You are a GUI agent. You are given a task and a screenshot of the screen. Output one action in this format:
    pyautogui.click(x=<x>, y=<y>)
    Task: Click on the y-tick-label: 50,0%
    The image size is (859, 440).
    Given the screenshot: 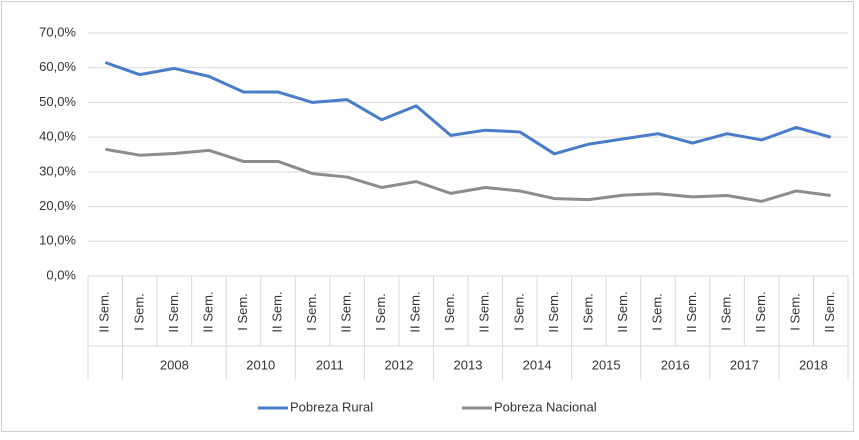 What is the action you would take?
    pyautogui.click(x=57, y=101)
    